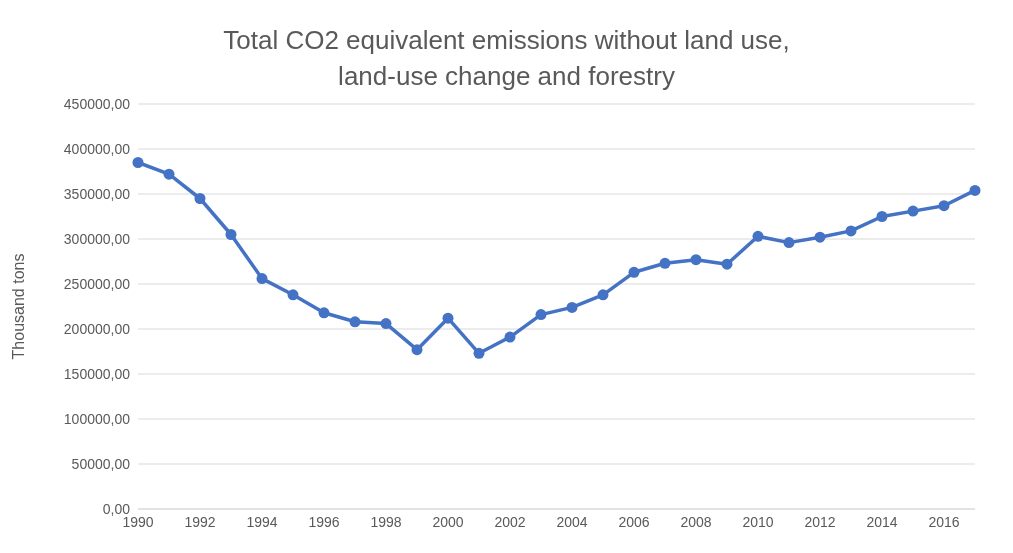 The image size is (1013, 553). What do you see at coordinates (758, 521) in the screenshot?
I see `x-tick-label: 2010` at bounding box center [758, 521].